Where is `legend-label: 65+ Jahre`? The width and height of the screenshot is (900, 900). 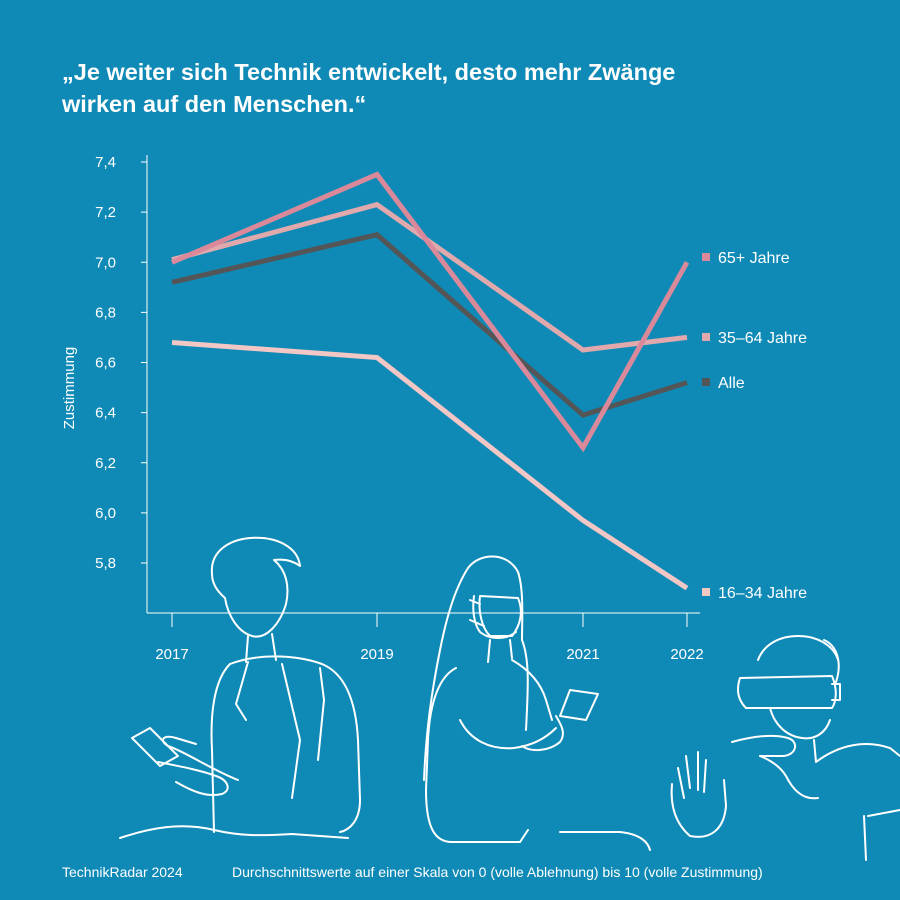
legend-label: 65+ Jahre is located at coordinates (754, 258).